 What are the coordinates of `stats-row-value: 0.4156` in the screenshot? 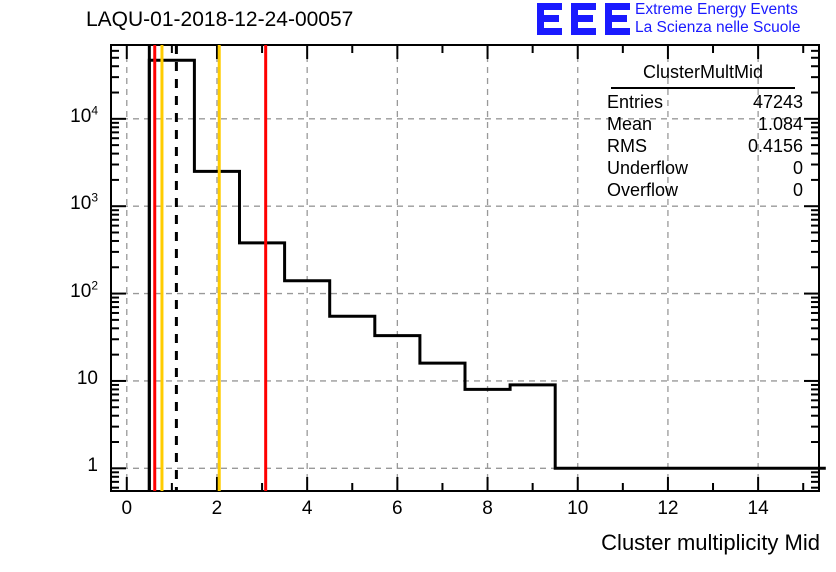 It's located at (775, 146).